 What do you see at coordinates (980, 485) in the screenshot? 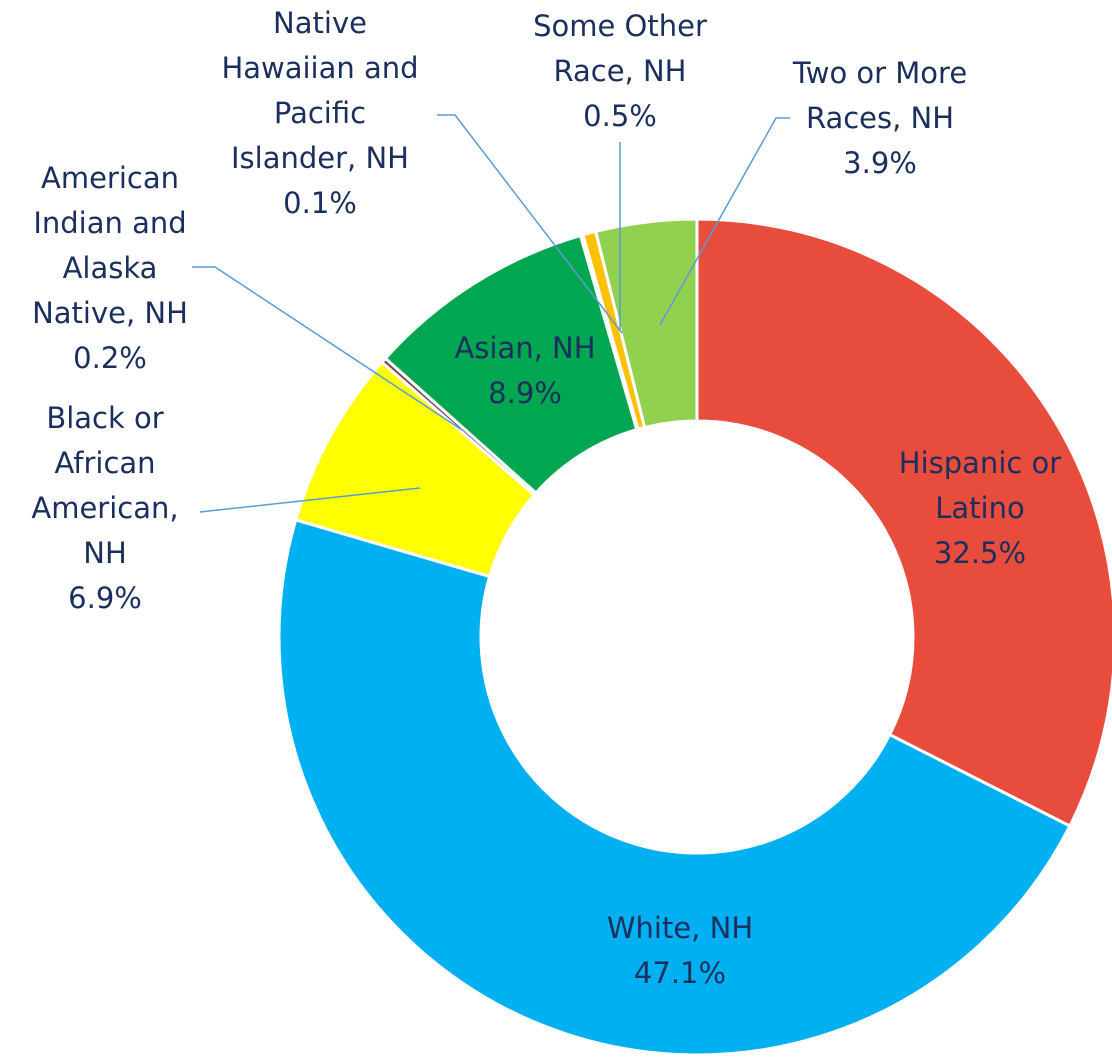
I see `category-label: Hispanic or Latino` at bounding box center [980, 485].